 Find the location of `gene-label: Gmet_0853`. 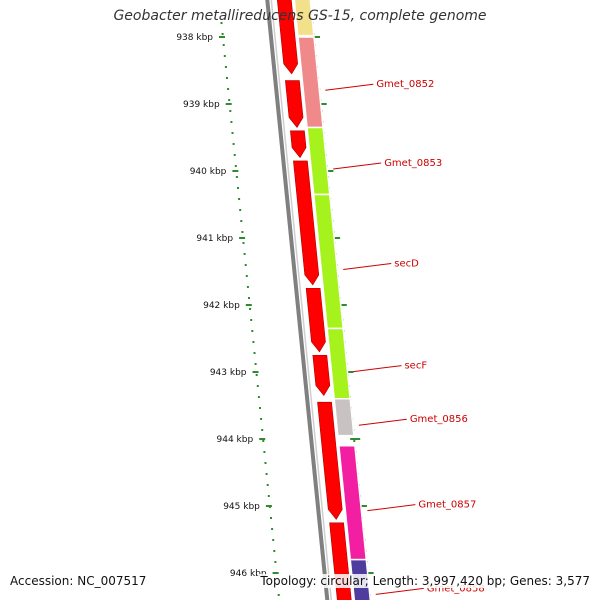

gene-label: Gmet_0853 is located at coordinates (413, 163).